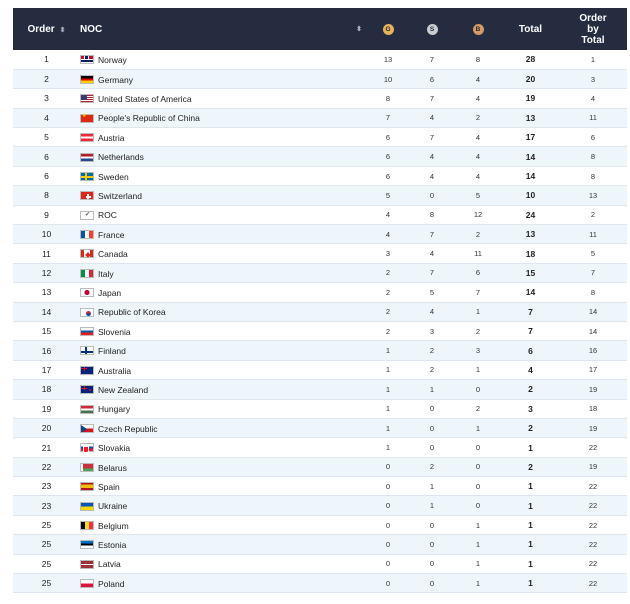 Image resolution: width=630 pixels, height=604 pixels. I want to click on table-row: 4 People's Republic of China 7 4 2 13 11, so click(320, 118).